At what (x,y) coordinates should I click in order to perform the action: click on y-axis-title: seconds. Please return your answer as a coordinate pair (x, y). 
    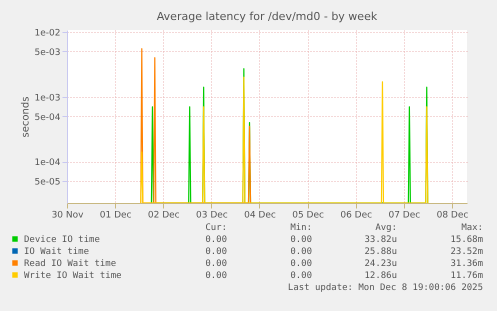
    Looking at the image, I should click on (26, 117).